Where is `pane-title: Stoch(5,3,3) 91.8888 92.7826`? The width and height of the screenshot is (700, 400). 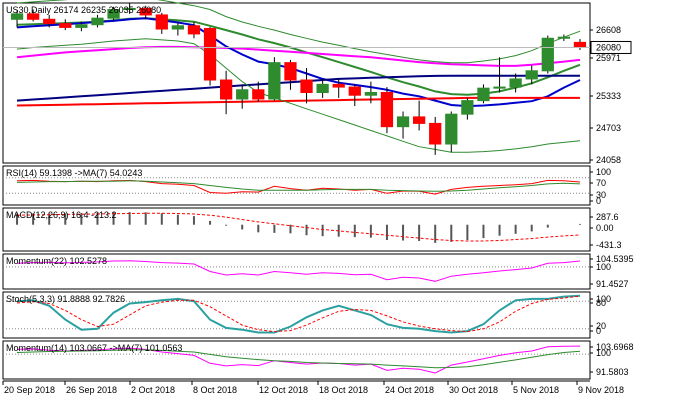
pane-title: Stoch(5,3,3) 91.8888 92.7826 is located at coordinates (65, 299).